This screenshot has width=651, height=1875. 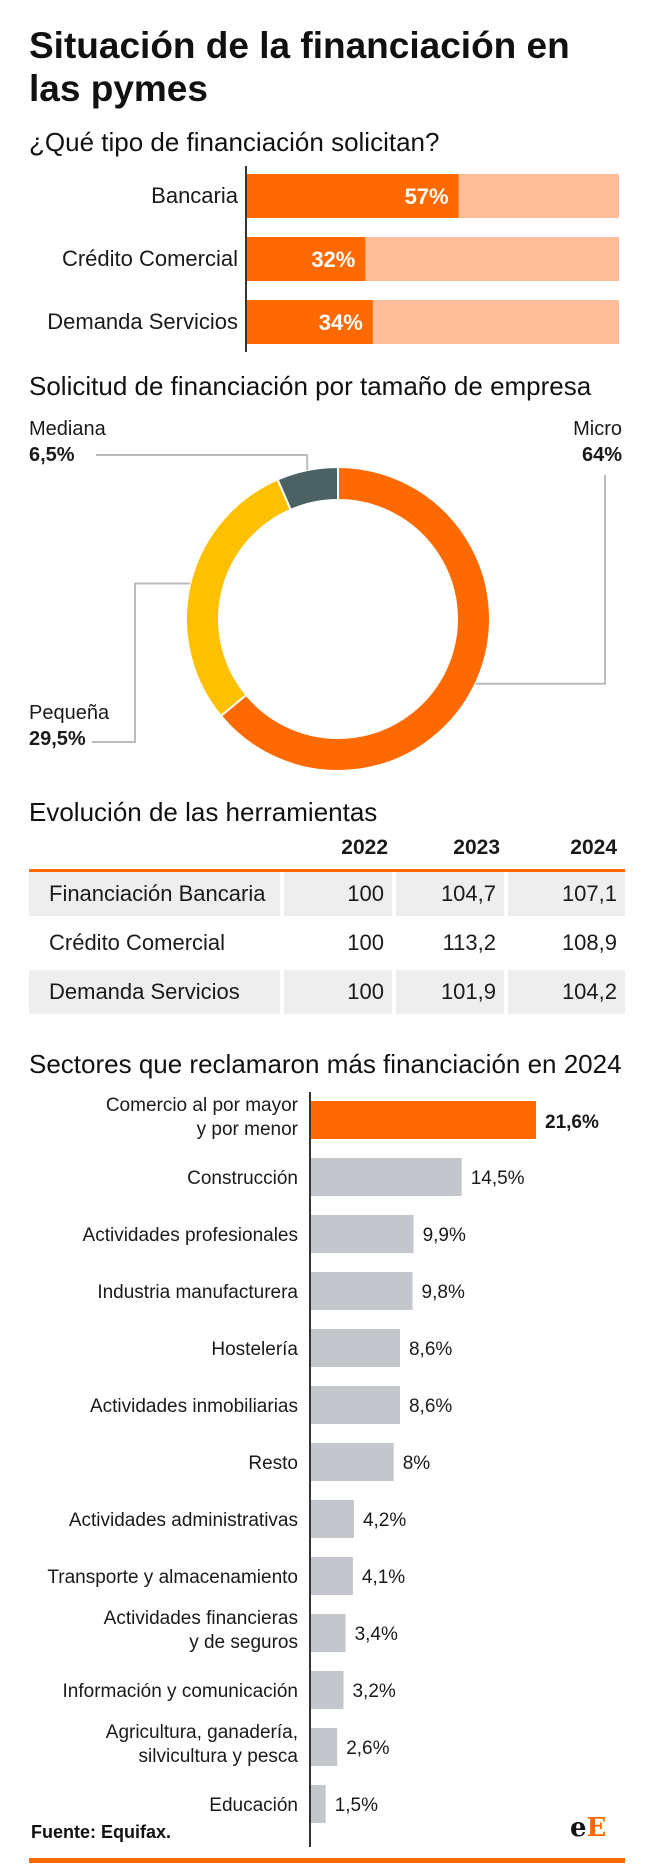 I want to click on table-cell: 108,9, so click(x=566, y=945).